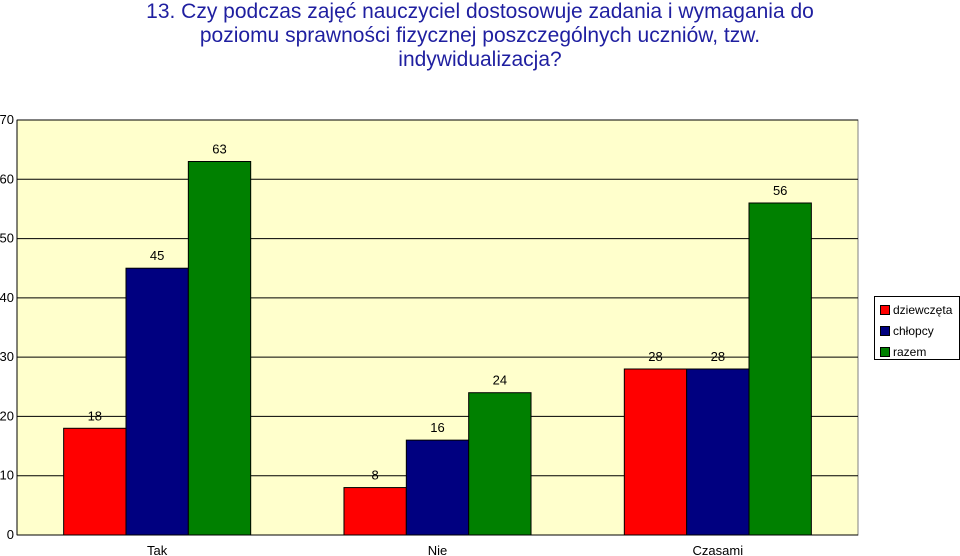 The width and height of the screenshot is (960, 556). What do you see at coordinates (718, 549) in the screenshot?
I see `x-tick-label-czasami: Czasami` at bounding box center [718, 549].